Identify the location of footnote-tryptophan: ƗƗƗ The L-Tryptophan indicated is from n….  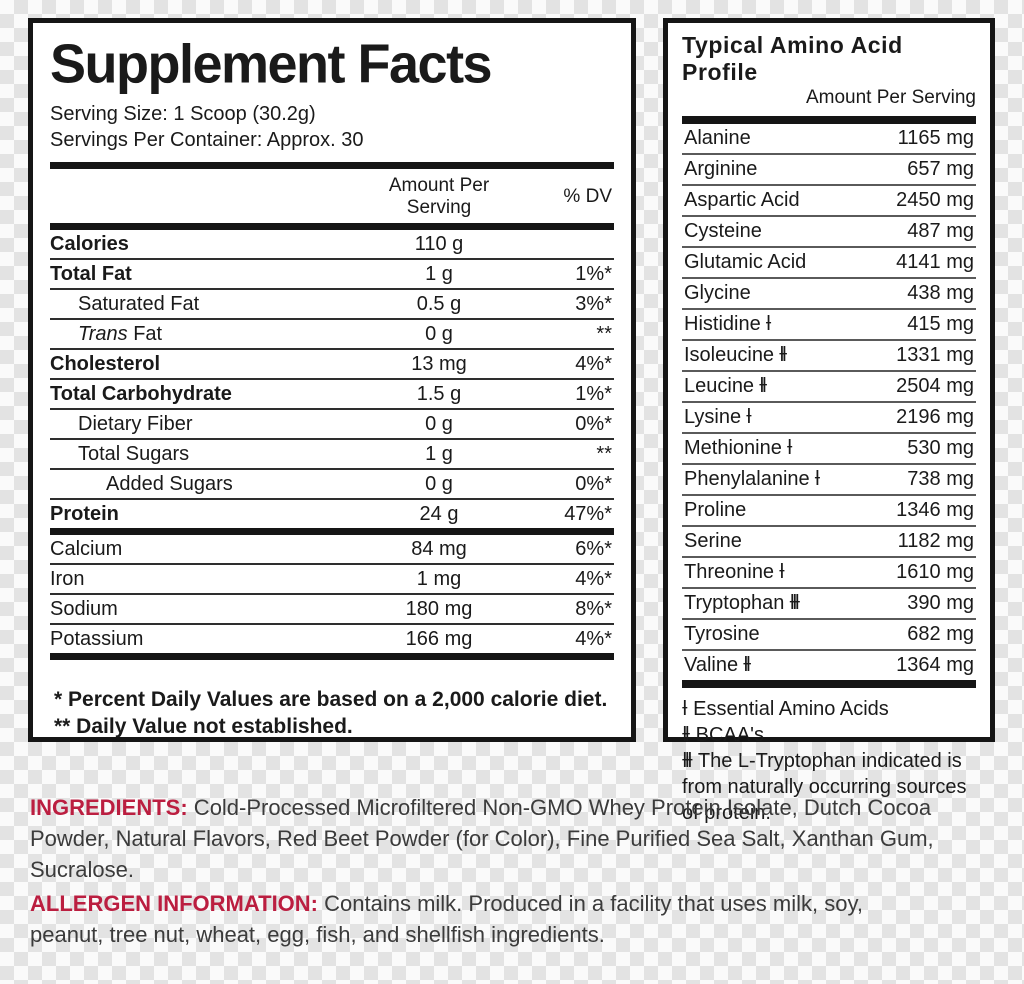
(824, 787).